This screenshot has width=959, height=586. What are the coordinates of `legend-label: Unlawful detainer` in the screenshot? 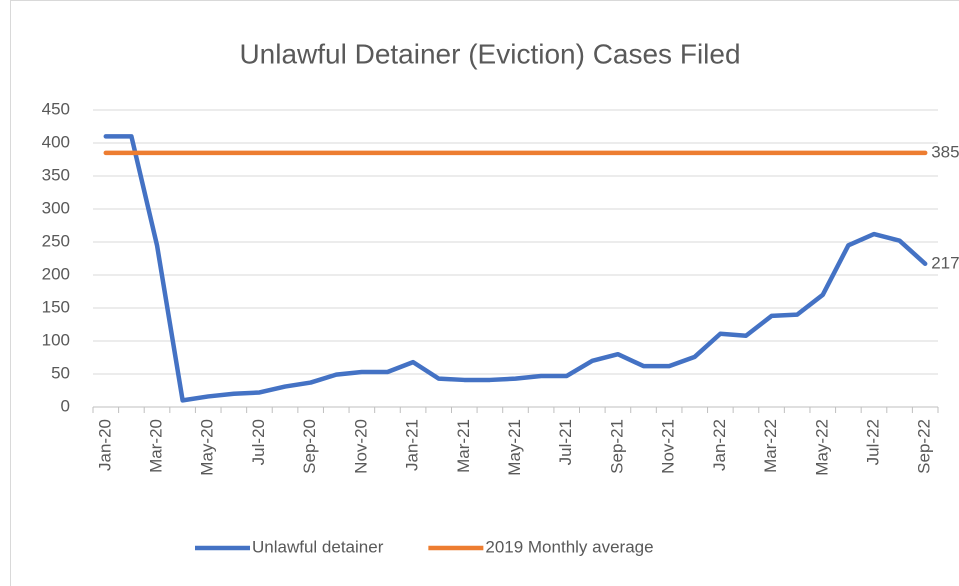 It's located at (318, 546).